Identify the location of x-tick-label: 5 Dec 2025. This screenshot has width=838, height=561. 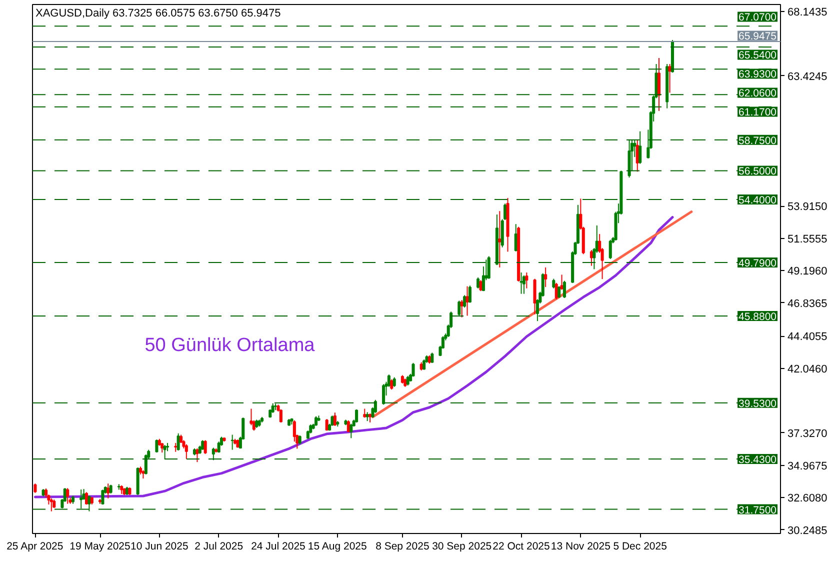
(640, 546).